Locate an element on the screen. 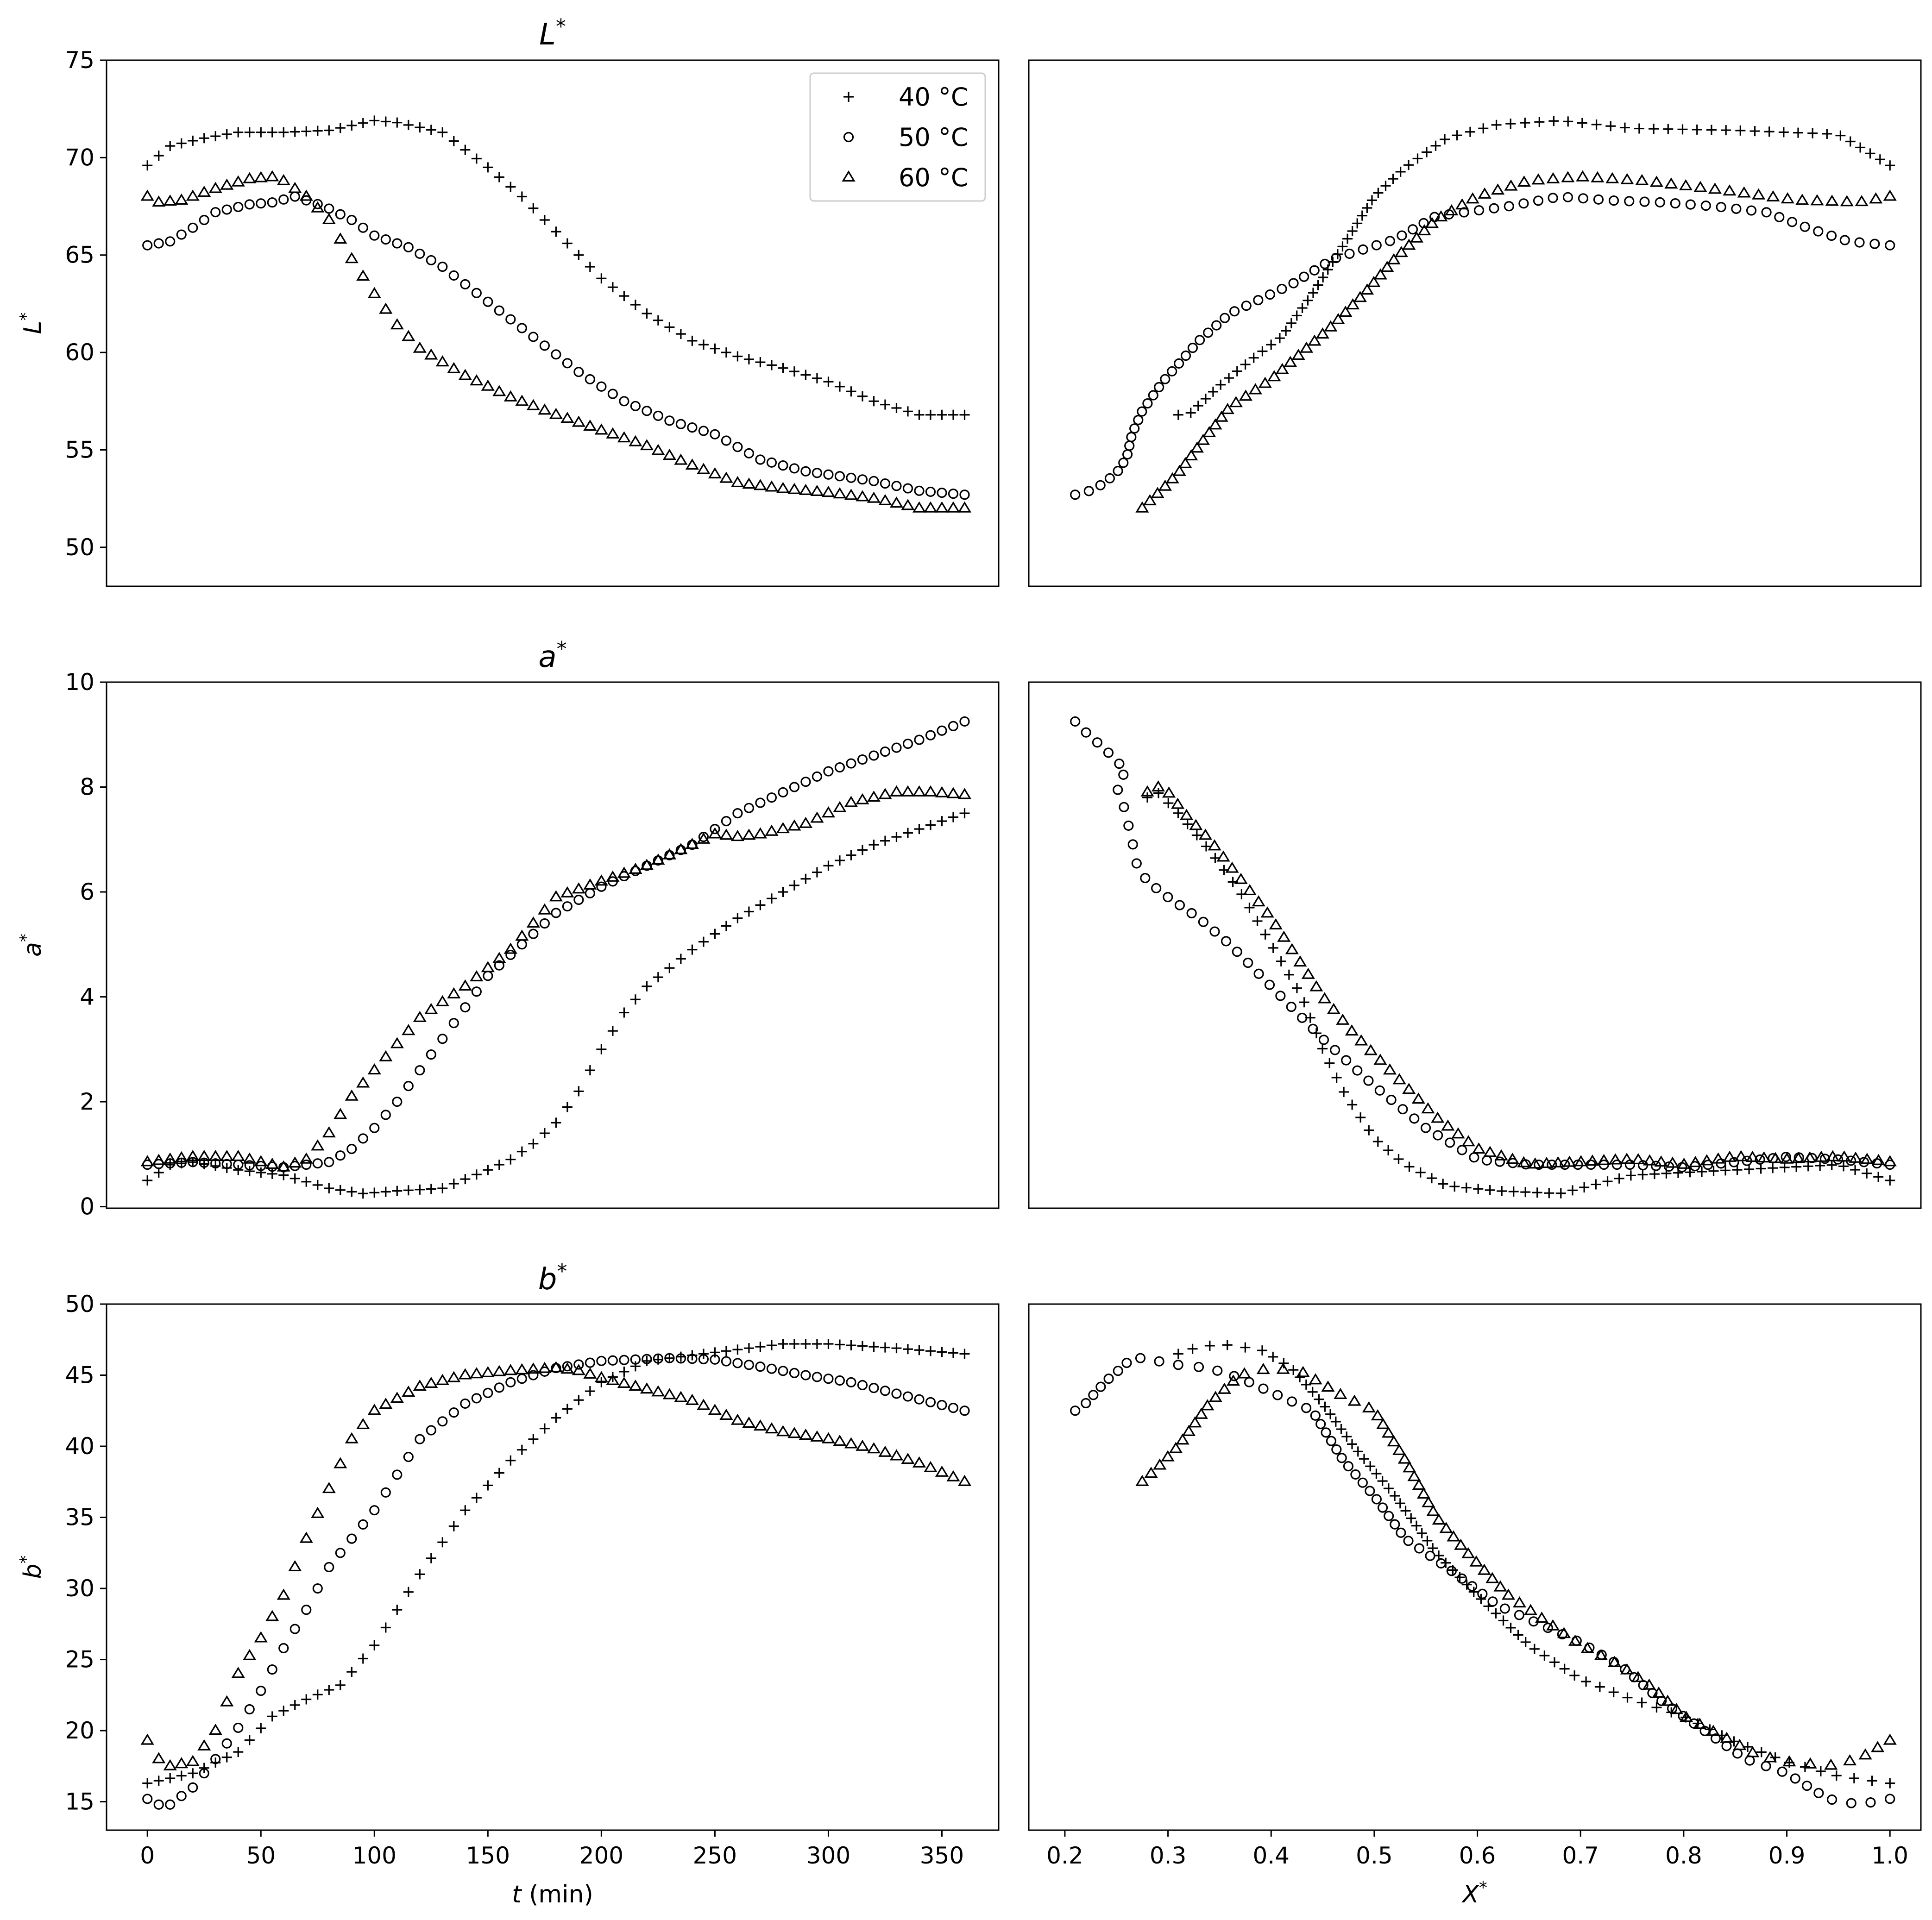  data-points-a-X is located at coordinates (1483, 957).